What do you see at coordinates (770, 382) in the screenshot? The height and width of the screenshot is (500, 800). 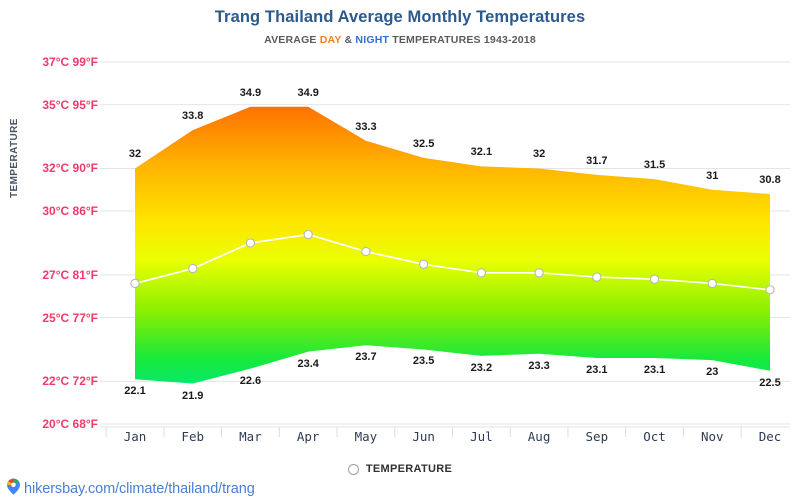 I see `night-value-dec: 22.5` at bounding box center [770, 382].